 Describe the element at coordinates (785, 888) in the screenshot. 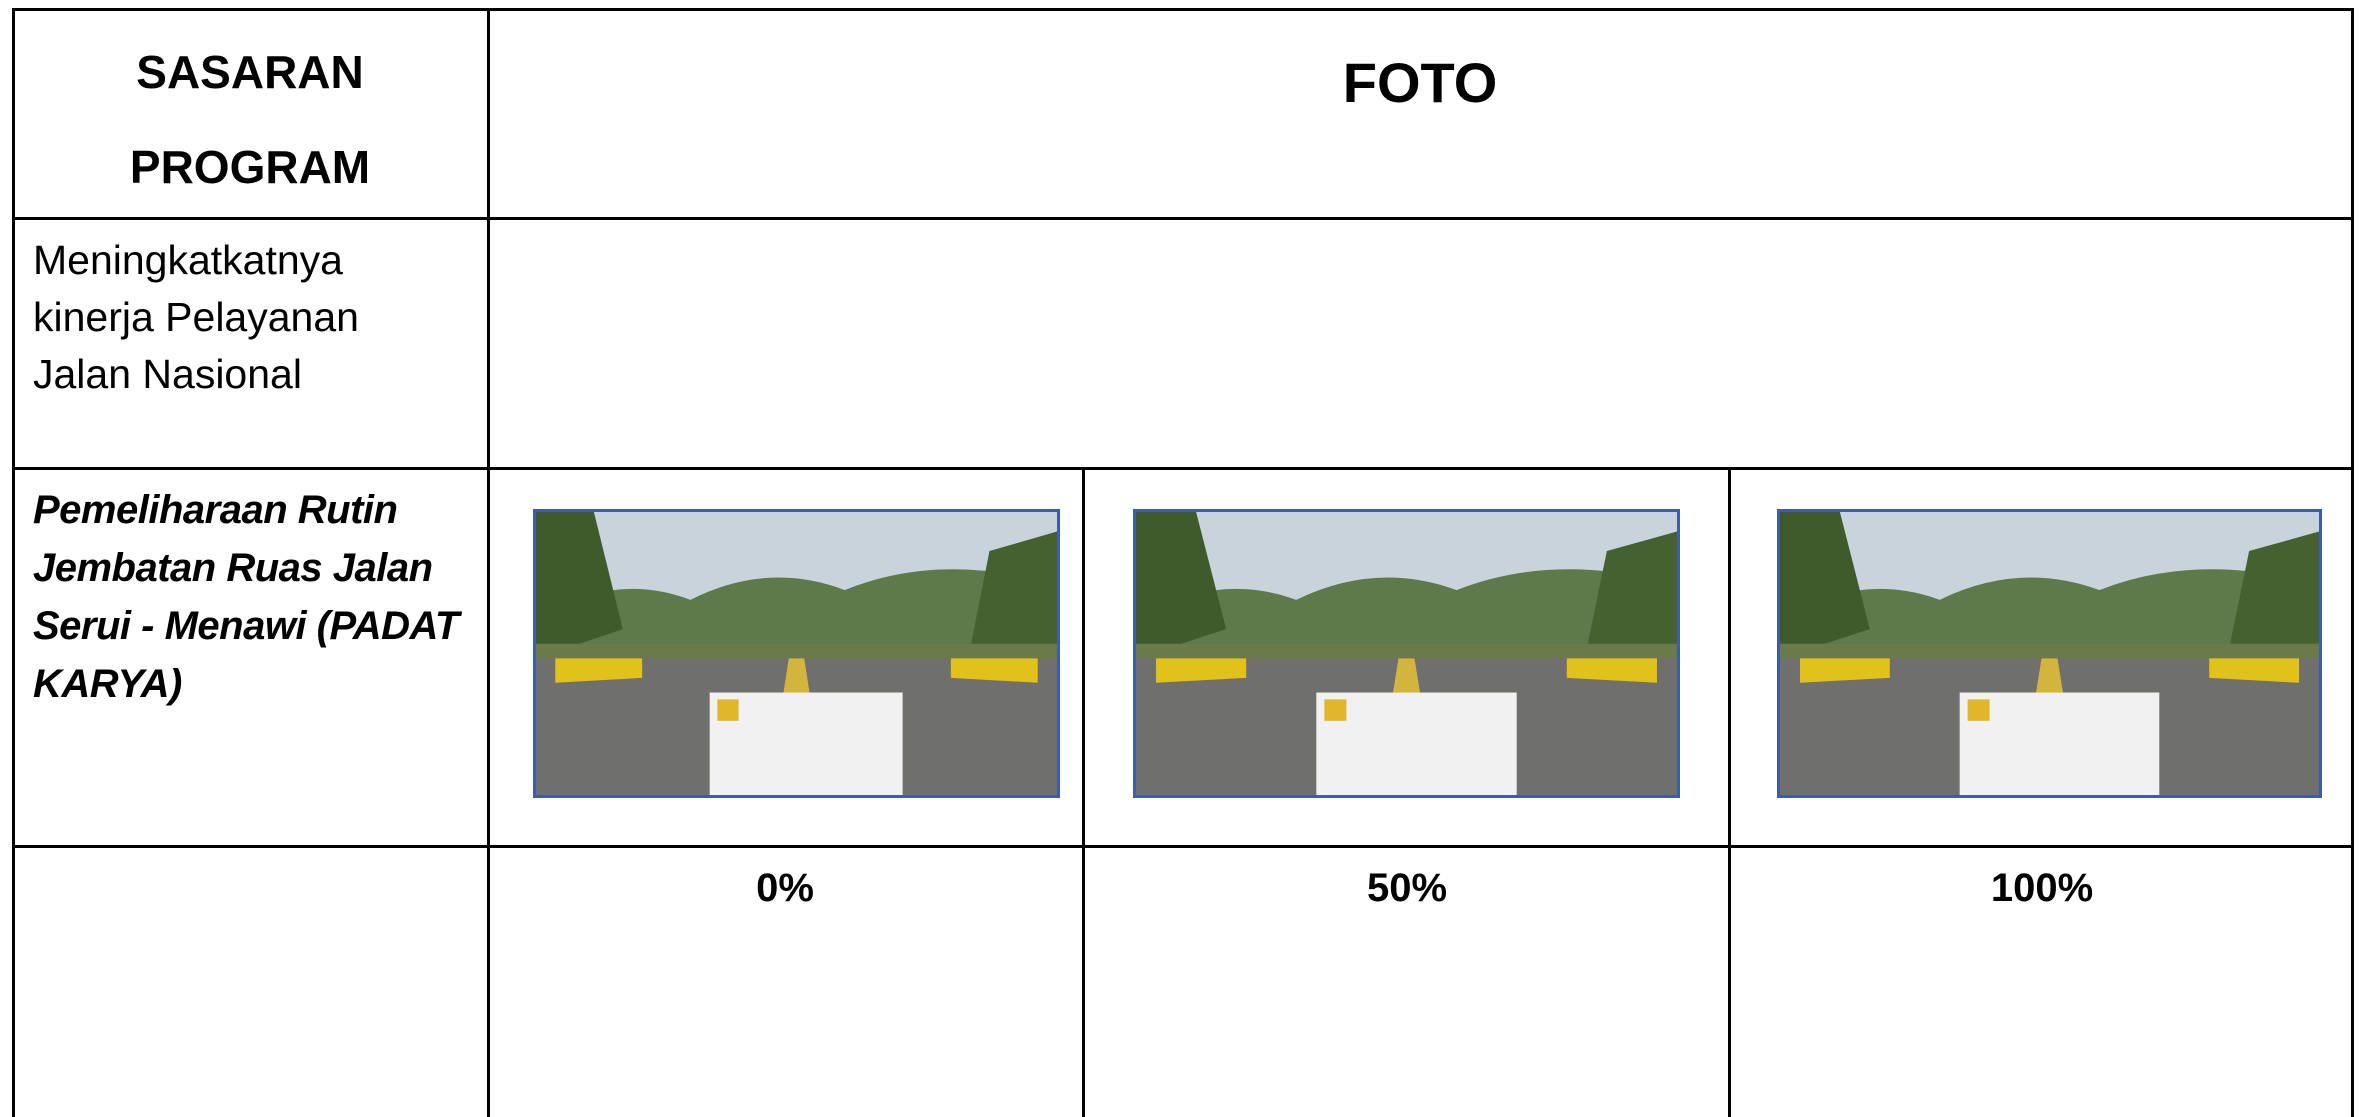

I see `progress-label: 0%` at that location.